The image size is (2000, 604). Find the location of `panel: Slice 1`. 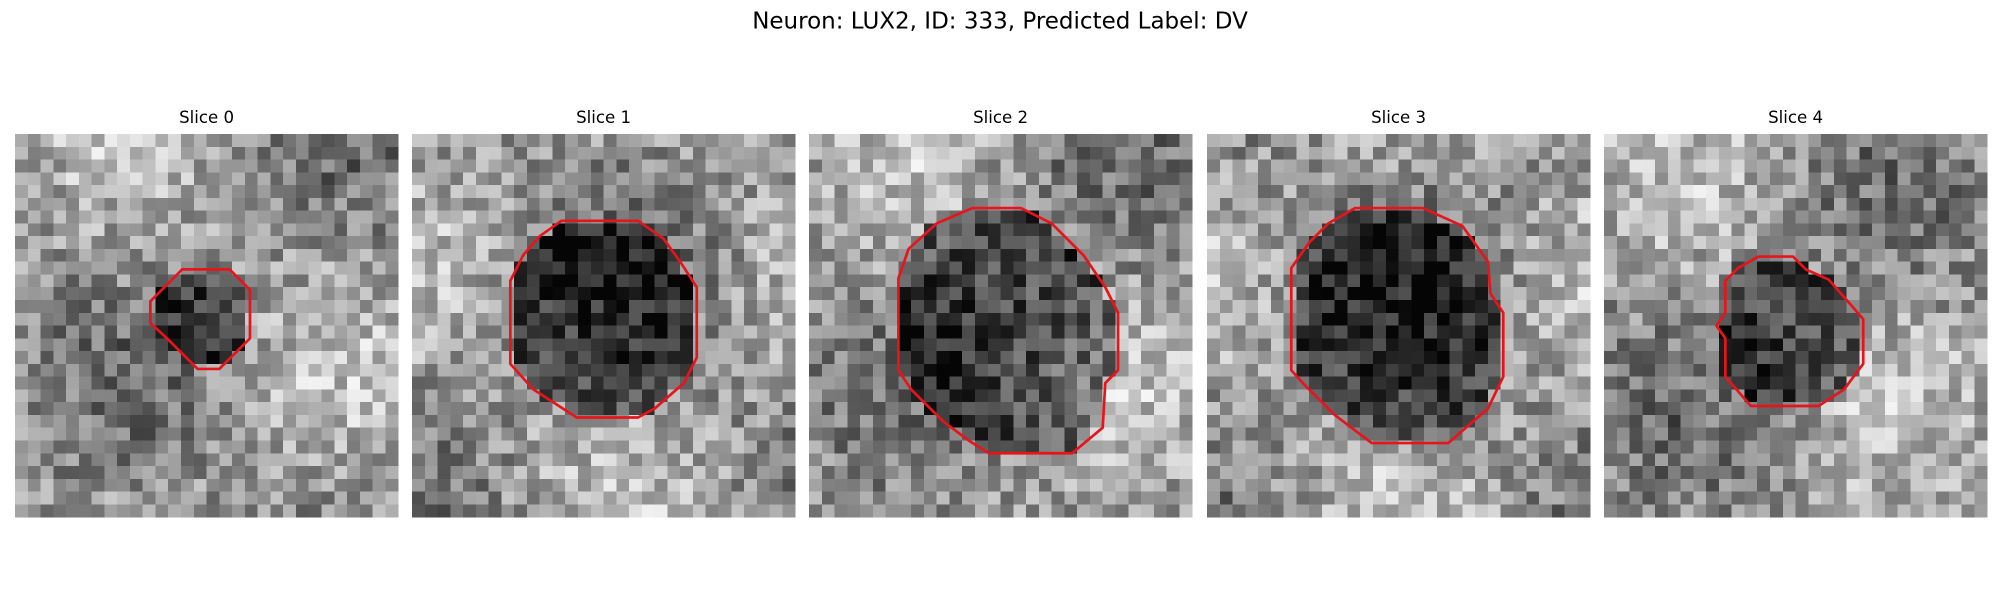

panel: Slice 1 is located at coordinates (604, 313).